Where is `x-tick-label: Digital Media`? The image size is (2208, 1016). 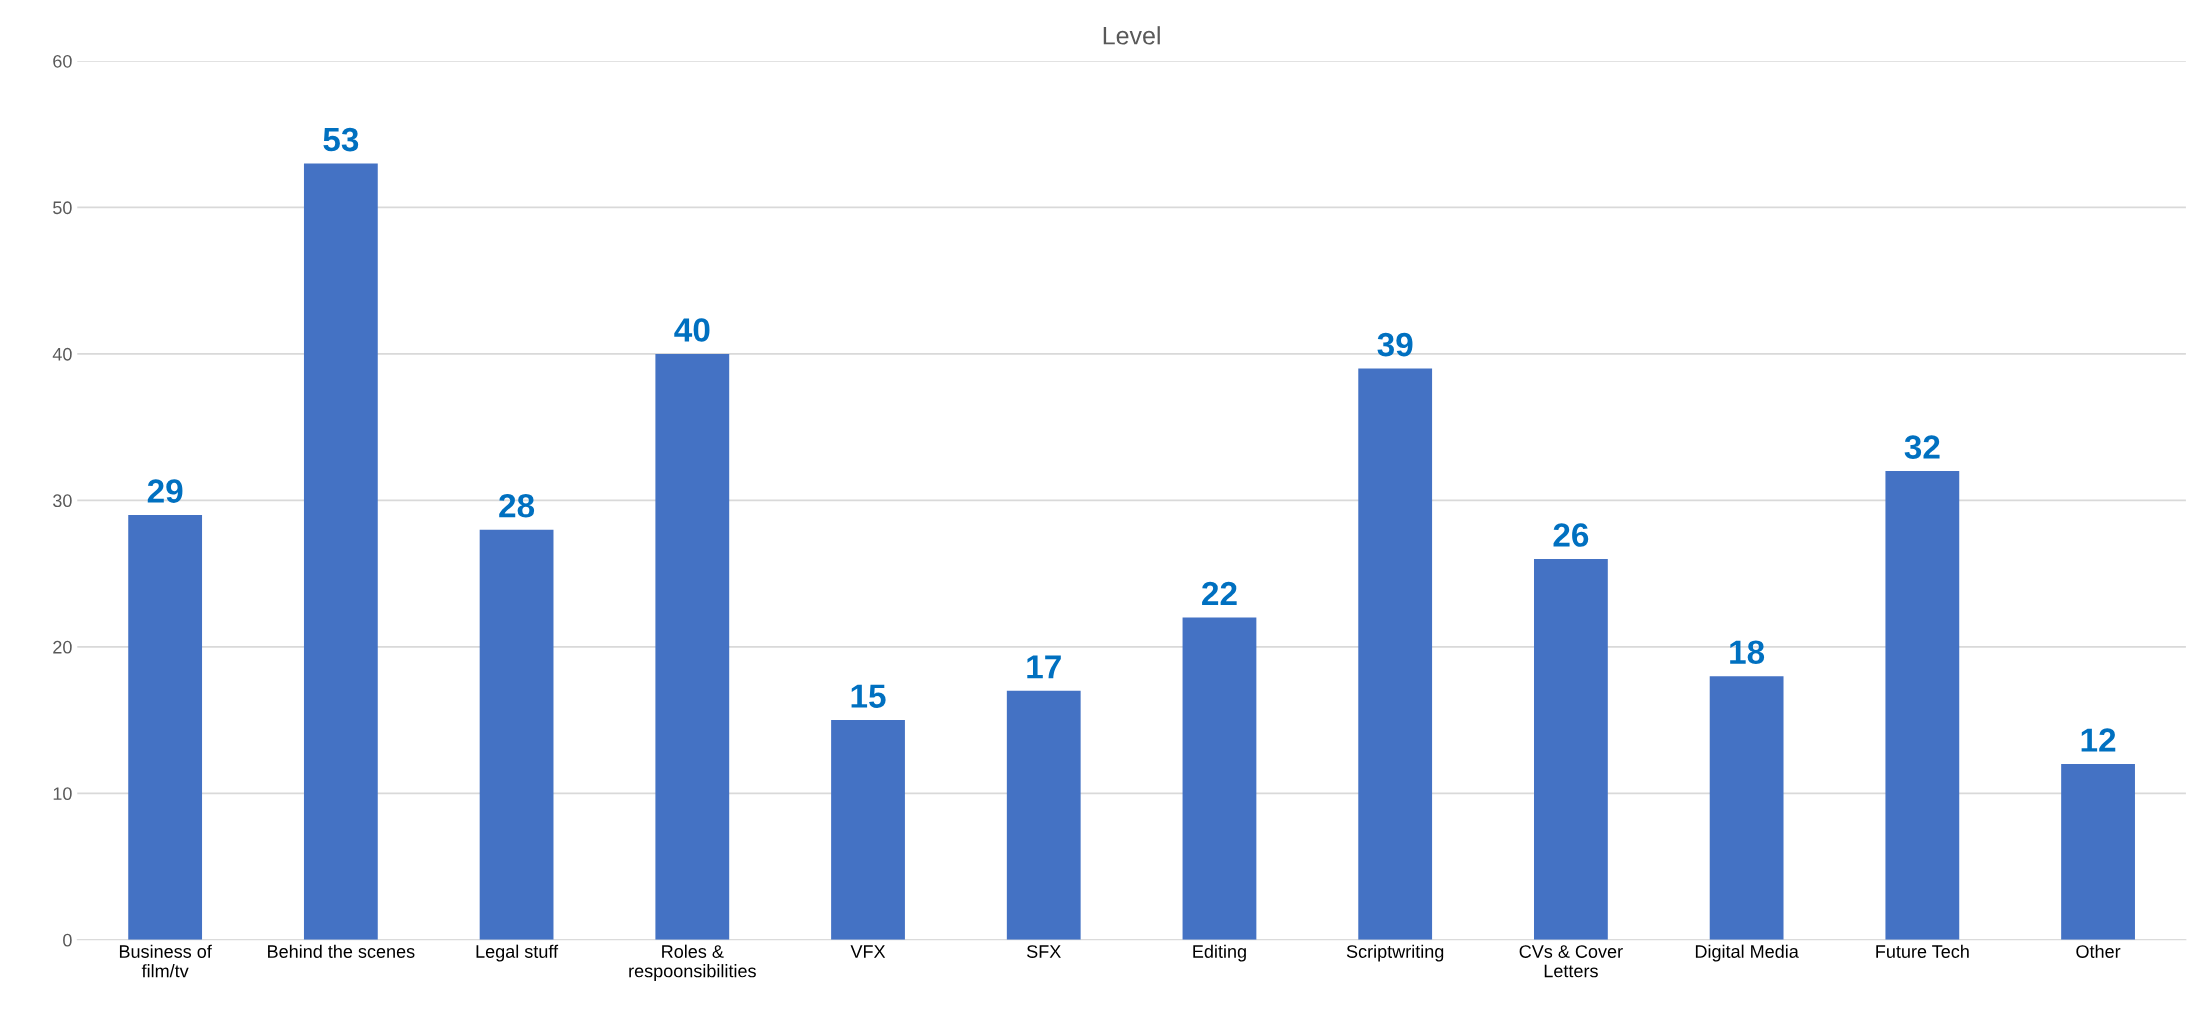 x-tick-label: Digital Media is located at coordinates (1747, 953).